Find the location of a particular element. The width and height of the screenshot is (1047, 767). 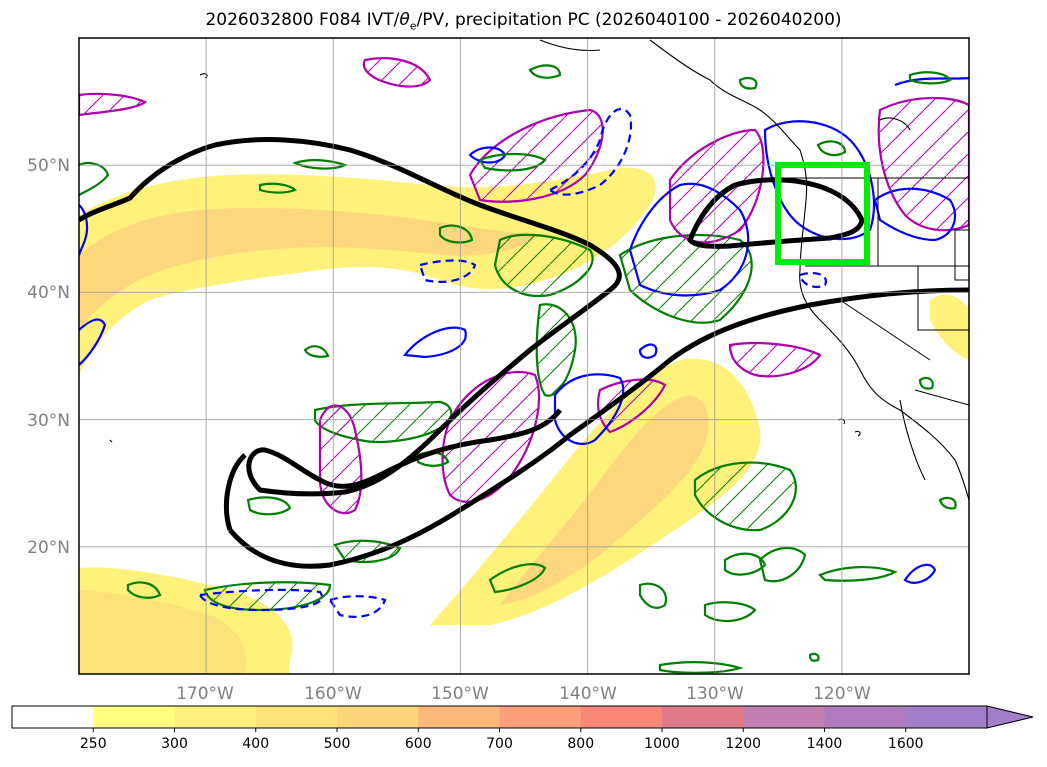

title-theta-sub: e is located at coordinates (413, 26).